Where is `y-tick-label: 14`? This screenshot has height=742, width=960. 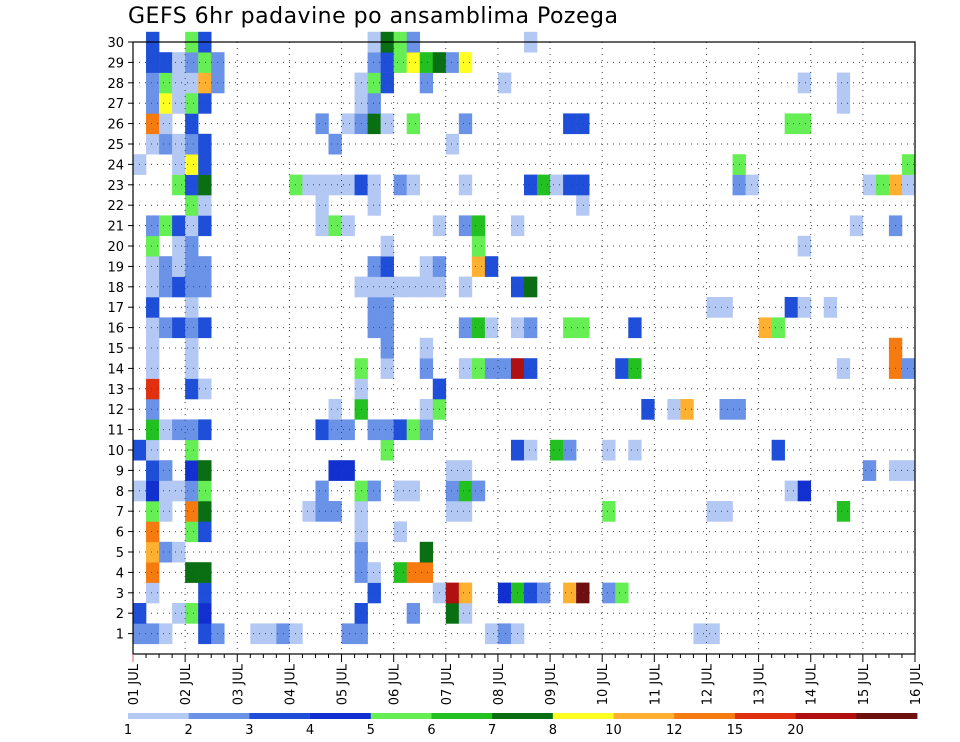
y-tick-label: 14 is located at coordinates (115, 369).